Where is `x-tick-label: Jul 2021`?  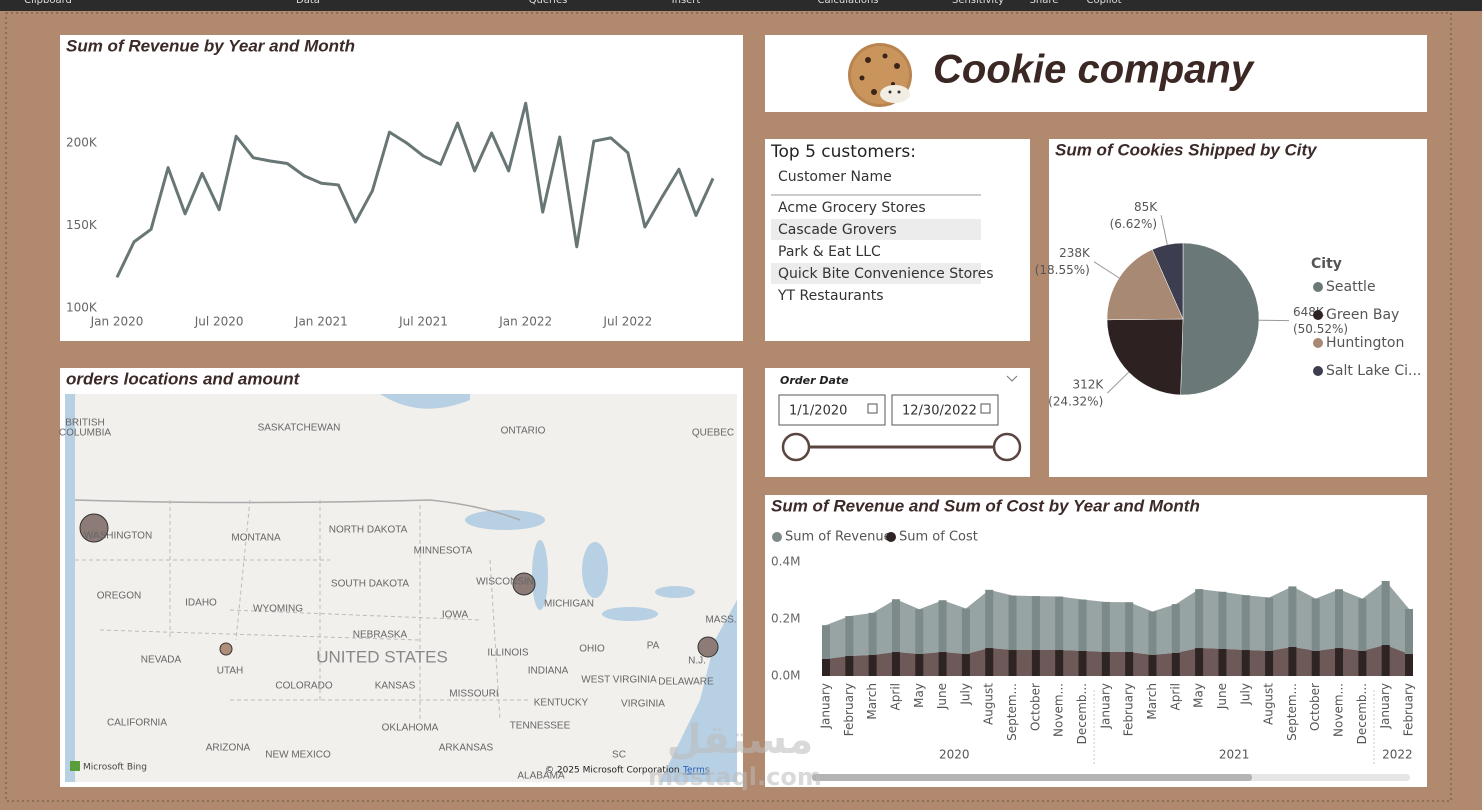
x-tick-label: Jul 2021 is located at coordinates (423, 322).